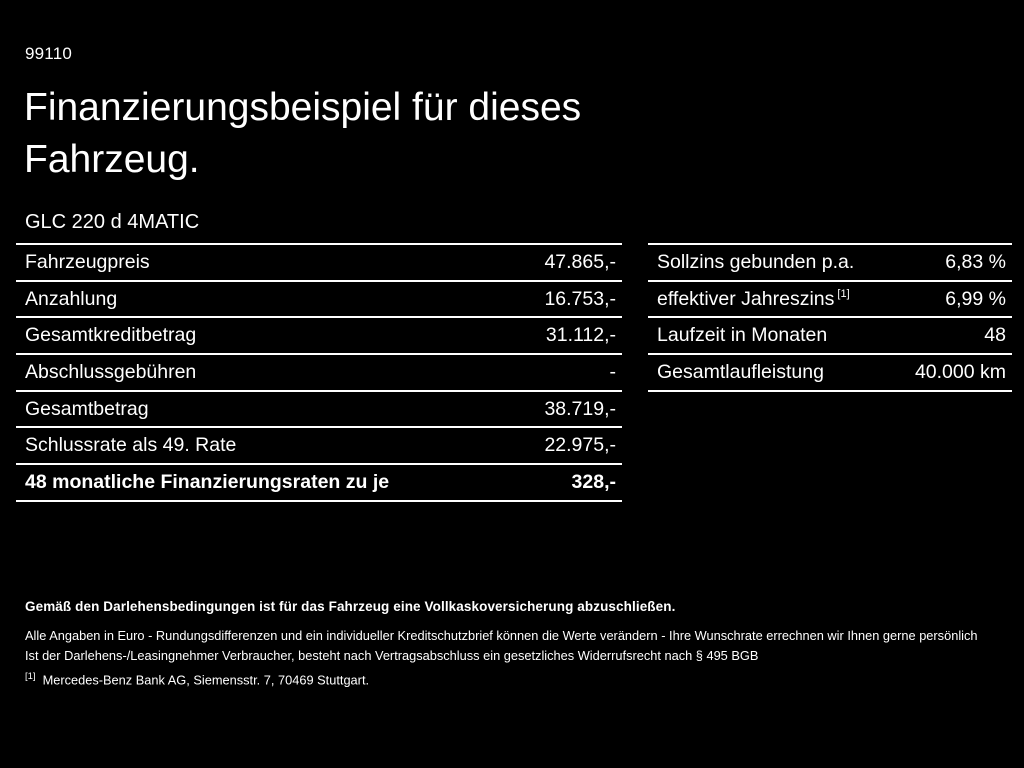  What do you see at coordinates (580, 445) in the screenshot?
I see `row-value: 22.975,-` at bounding box center [580, 445].